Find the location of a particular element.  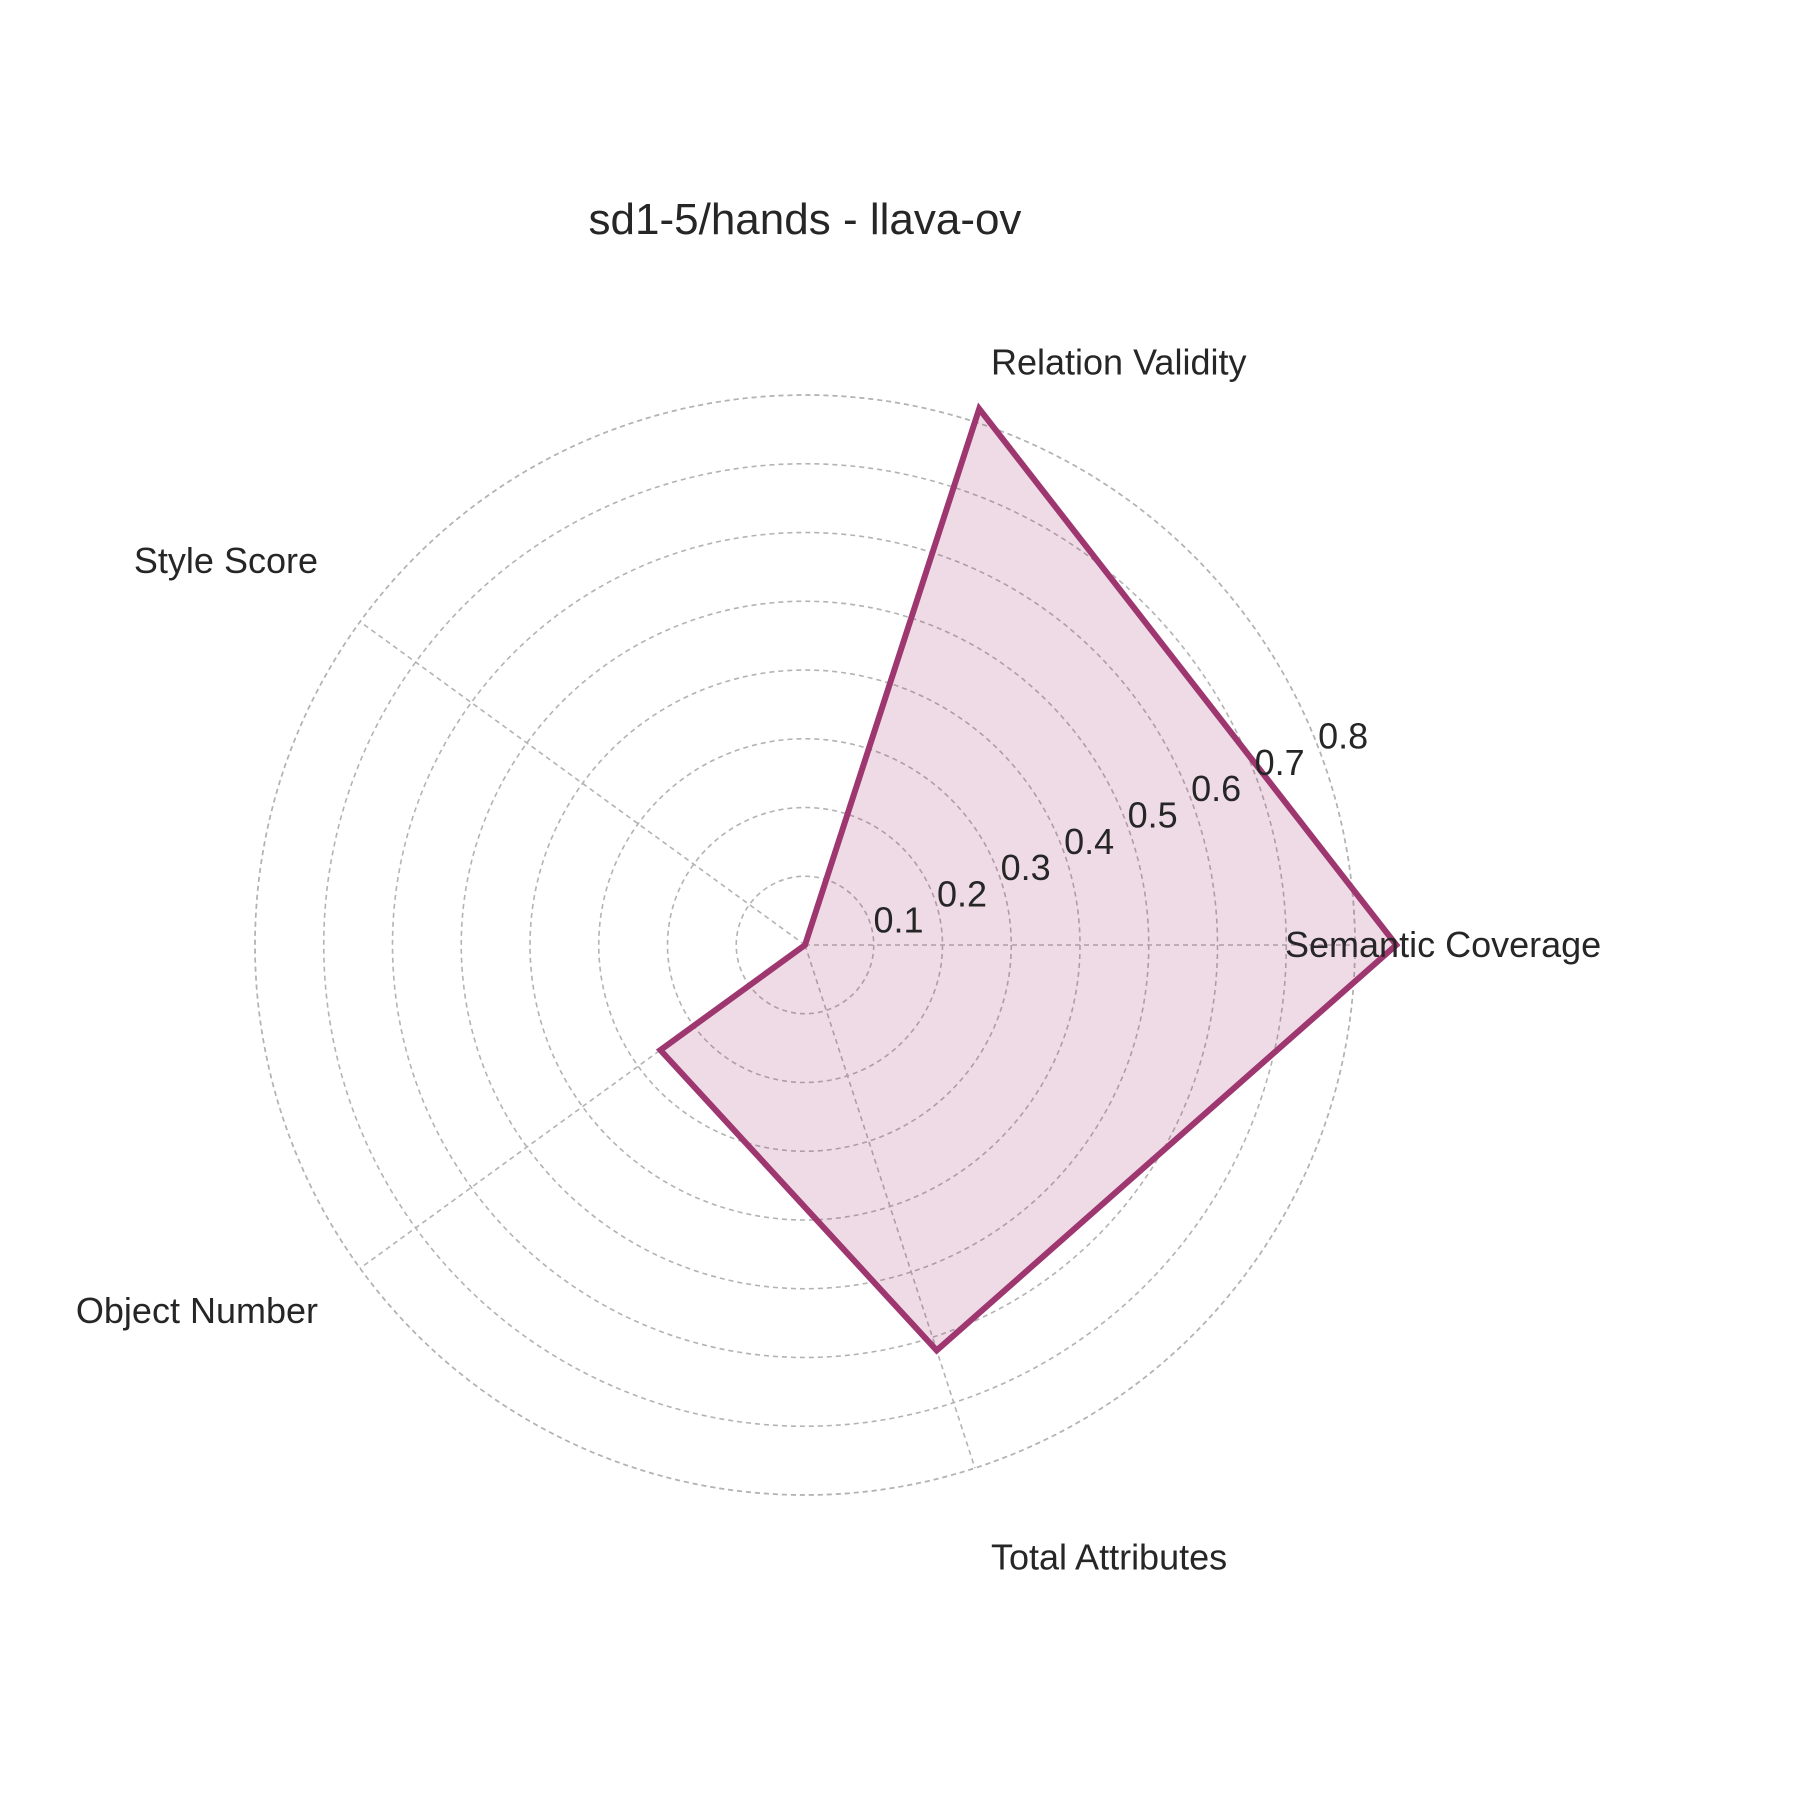

spoke-style-score is located at coordinates (582, 783).